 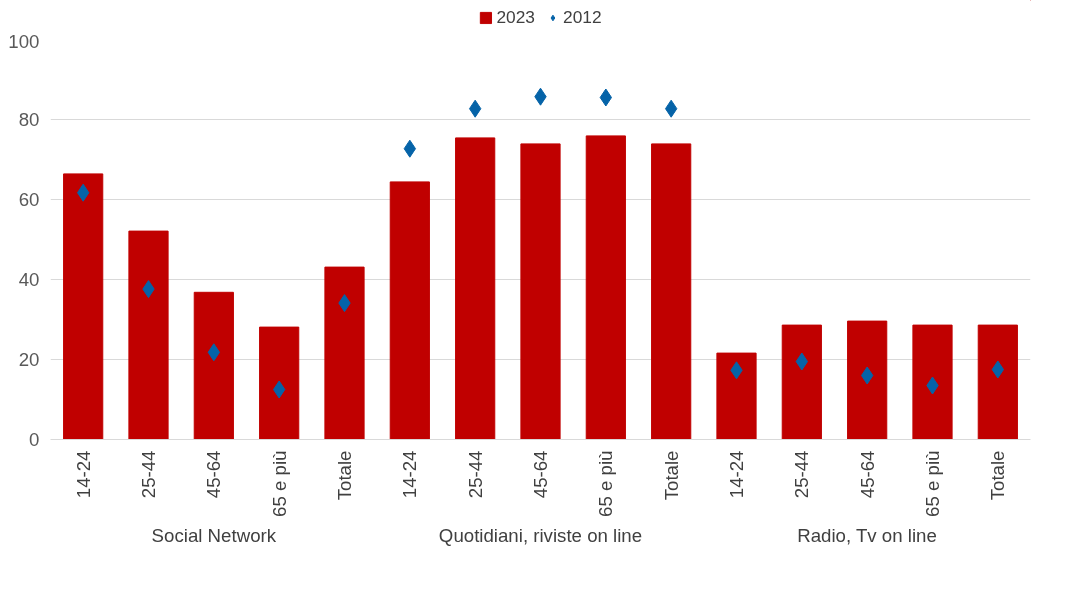 I want to click on y-tick-label: 100, so click(x=24, y=41).